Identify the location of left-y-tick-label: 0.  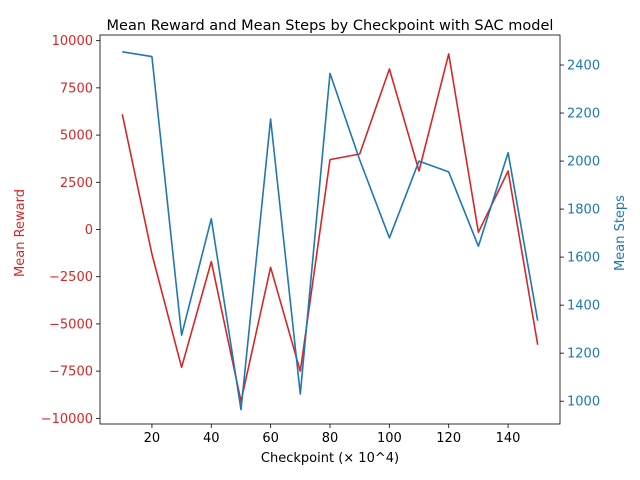
(89, 230).